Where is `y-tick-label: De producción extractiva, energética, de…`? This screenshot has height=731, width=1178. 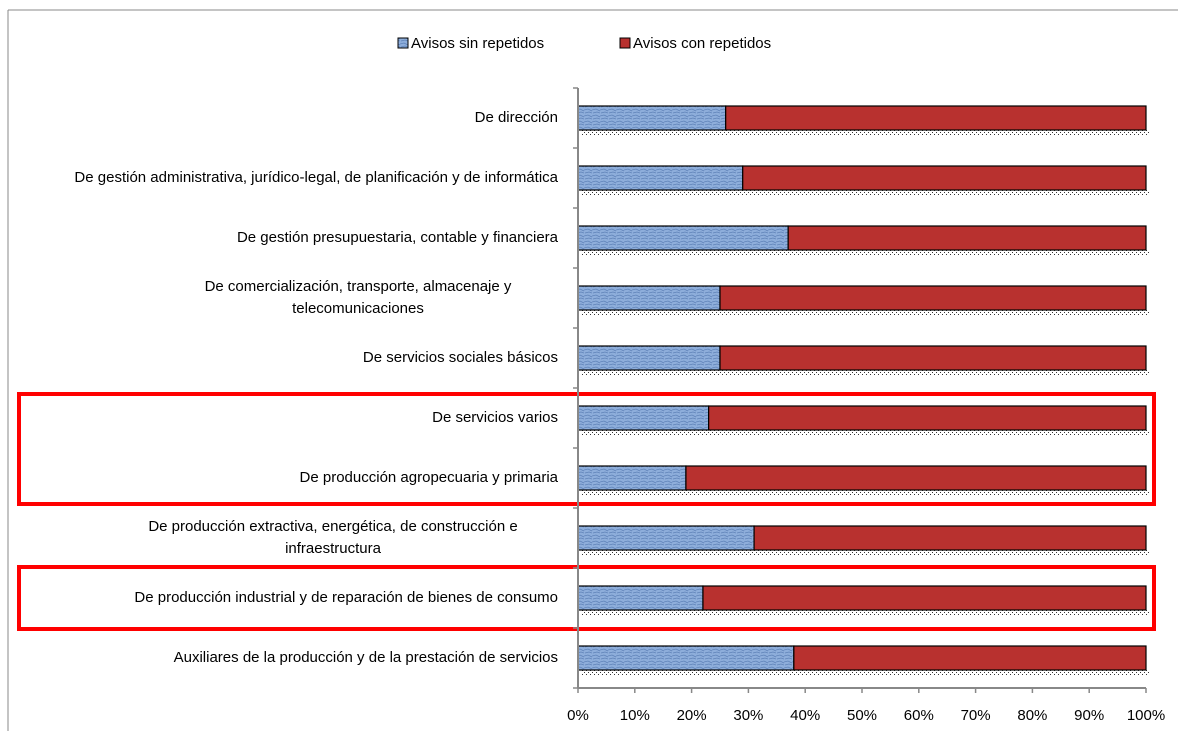
y-tick-label: De producción extractiva, energética, de… is located at coordinates (333, 537).